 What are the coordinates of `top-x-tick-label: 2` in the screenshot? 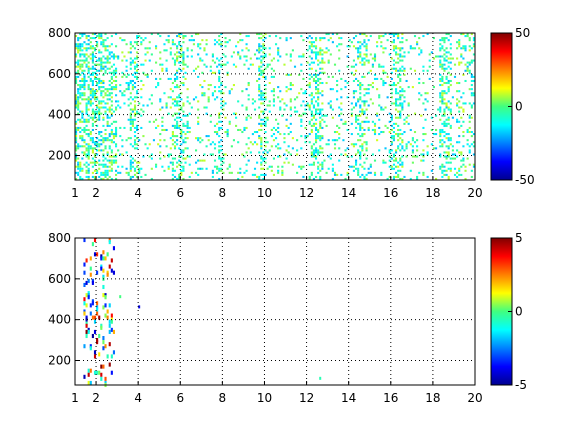 It's located at (96, 193).